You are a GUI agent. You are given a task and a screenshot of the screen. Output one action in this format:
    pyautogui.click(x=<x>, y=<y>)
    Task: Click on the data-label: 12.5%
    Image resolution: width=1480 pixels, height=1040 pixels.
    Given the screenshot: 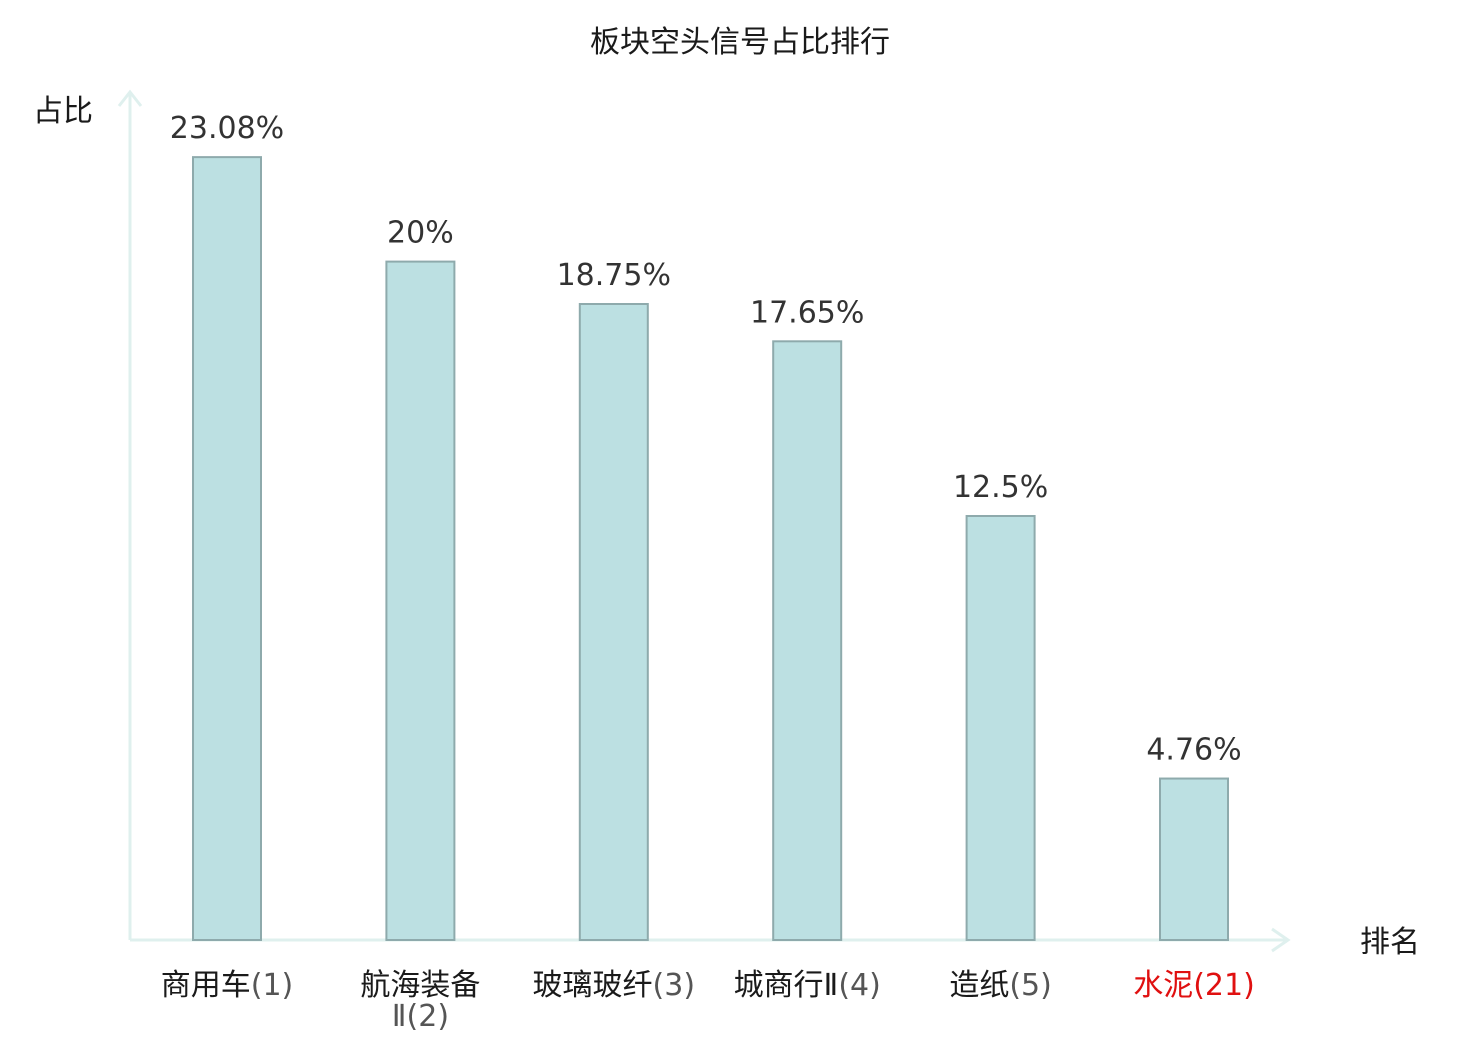 What is the action you would take?
    pyautogui.click(x=1000, y=487)
    